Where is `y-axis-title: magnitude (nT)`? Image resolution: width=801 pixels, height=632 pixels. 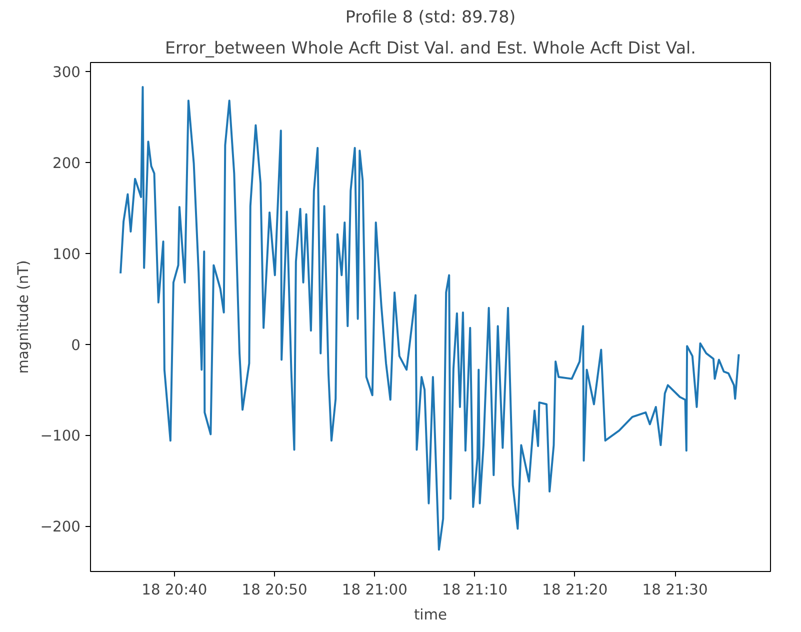
y-axis-title: magnitude (nT) is located at coordinates (23, 317).